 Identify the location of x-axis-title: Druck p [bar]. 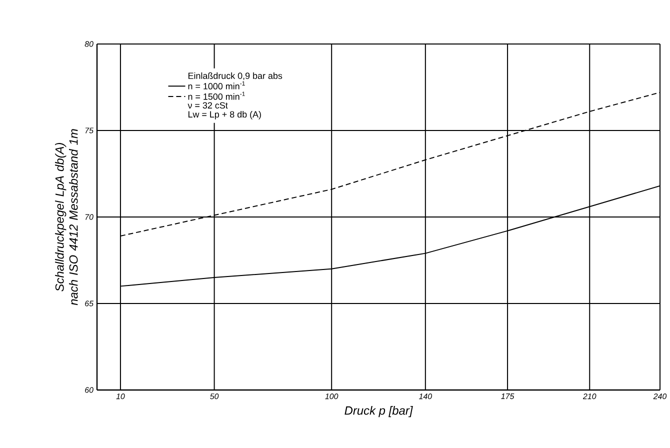
(378, 412).